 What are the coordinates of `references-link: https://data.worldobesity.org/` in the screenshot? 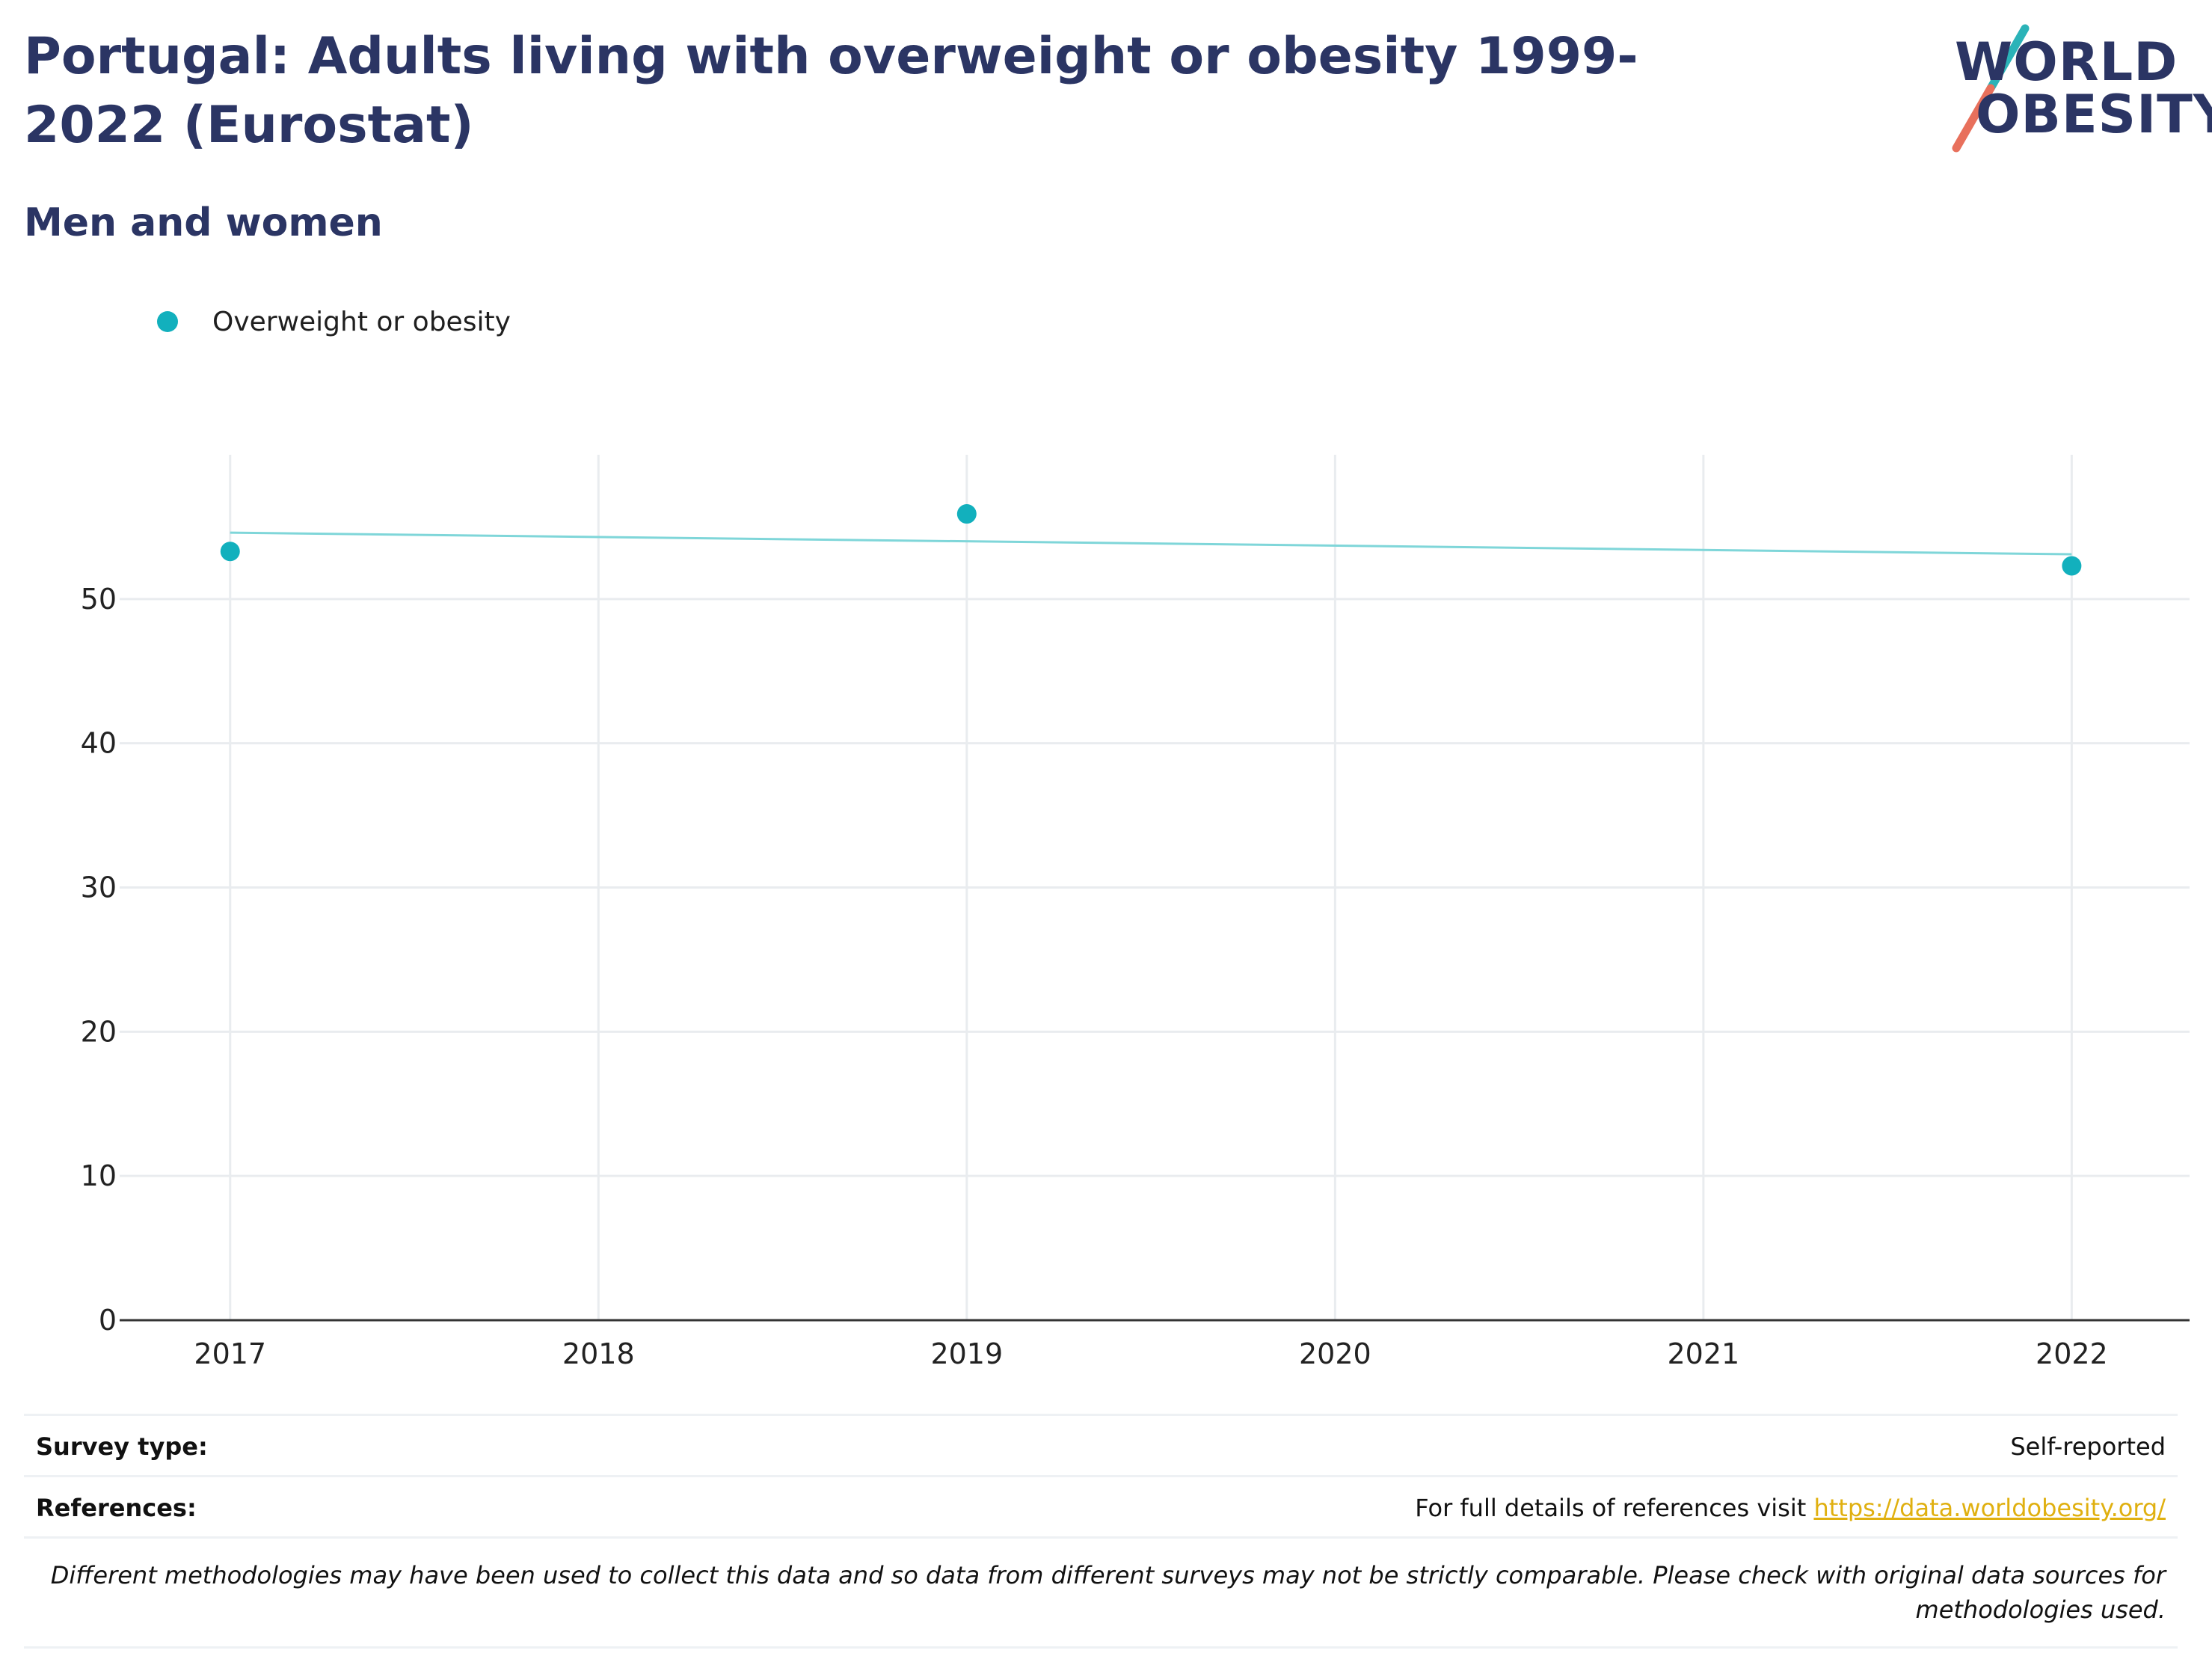 It's located at (1989, 1508).